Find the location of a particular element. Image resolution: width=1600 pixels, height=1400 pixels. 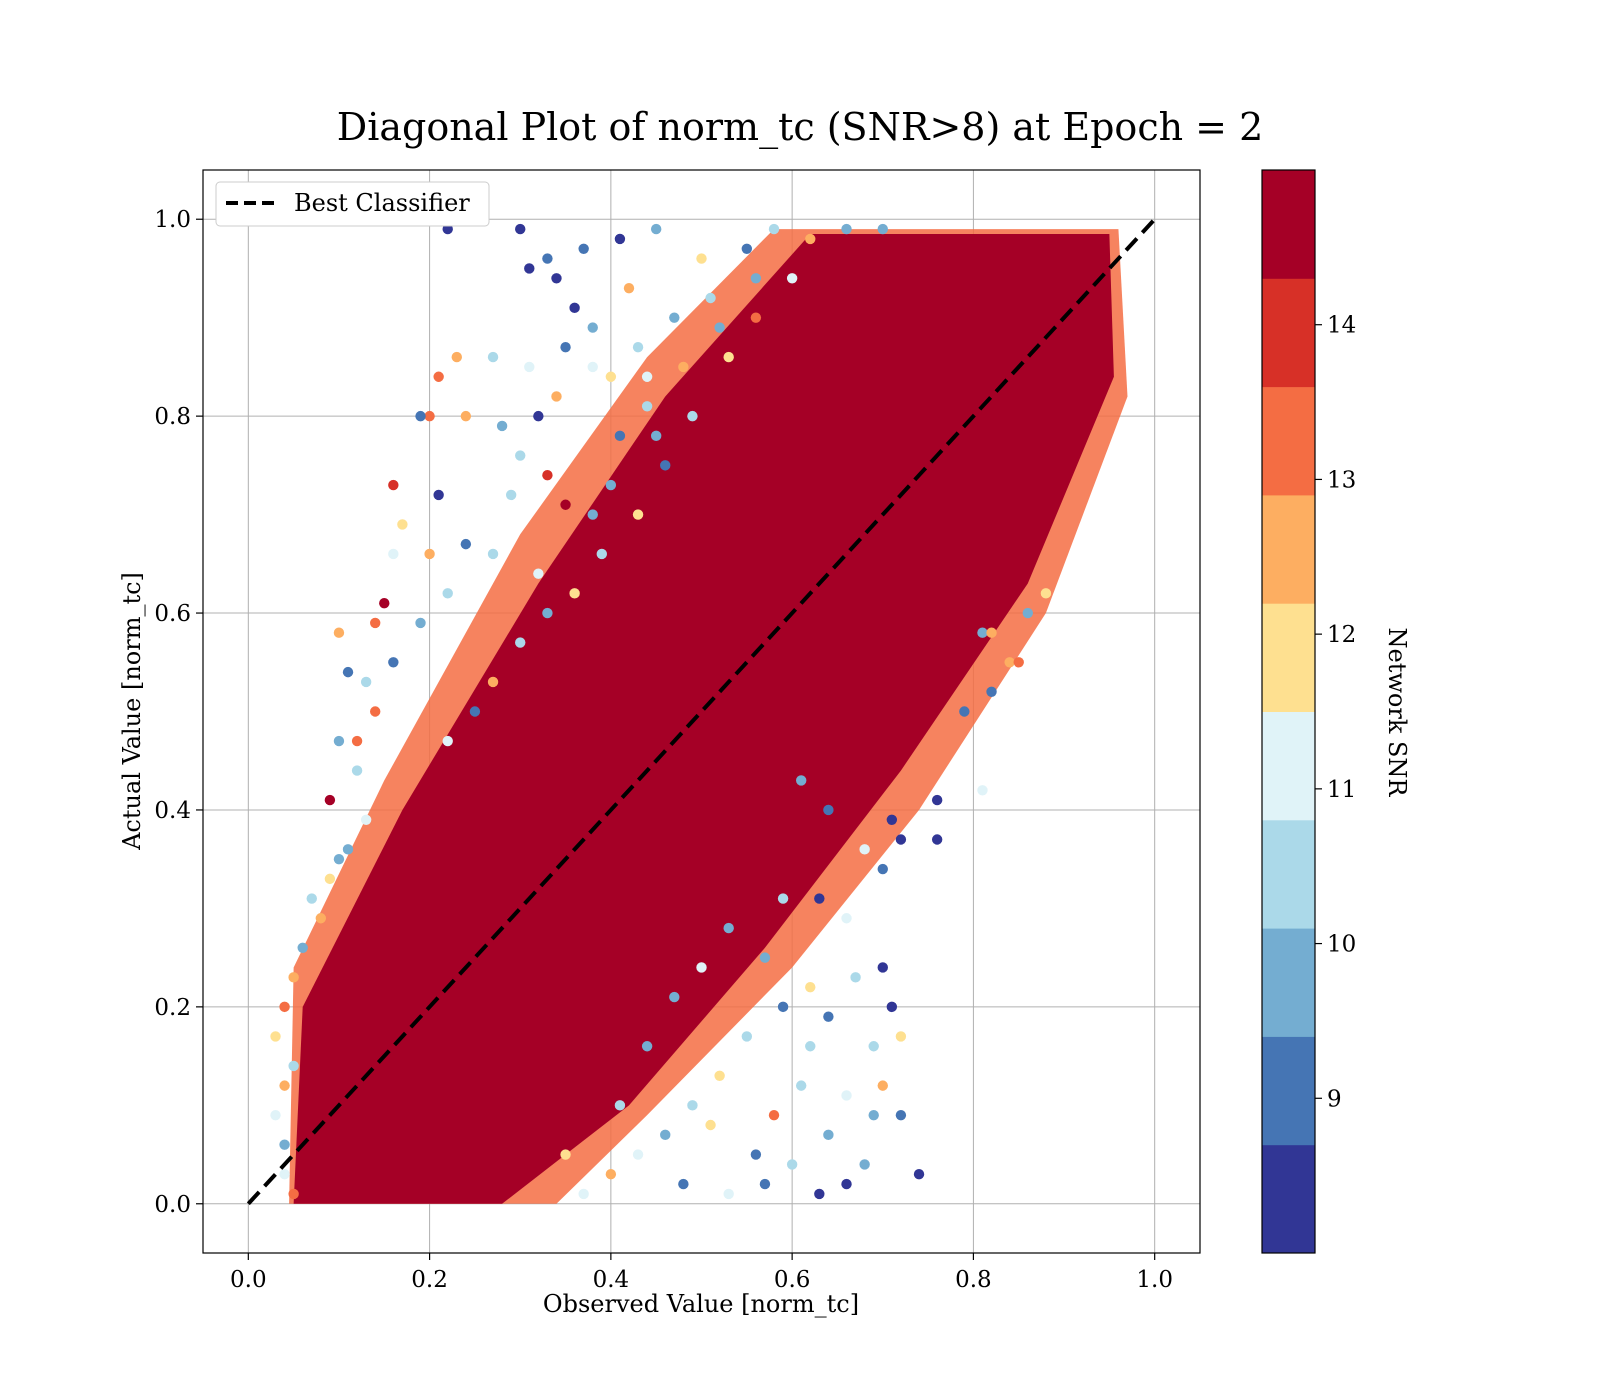

y-tick-label: 0.0 is located at coordinates (172, 1205).